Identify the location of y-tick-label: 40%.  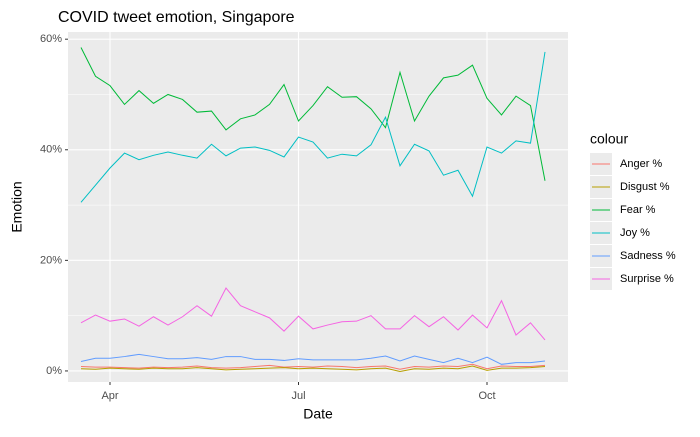
(51, 150).